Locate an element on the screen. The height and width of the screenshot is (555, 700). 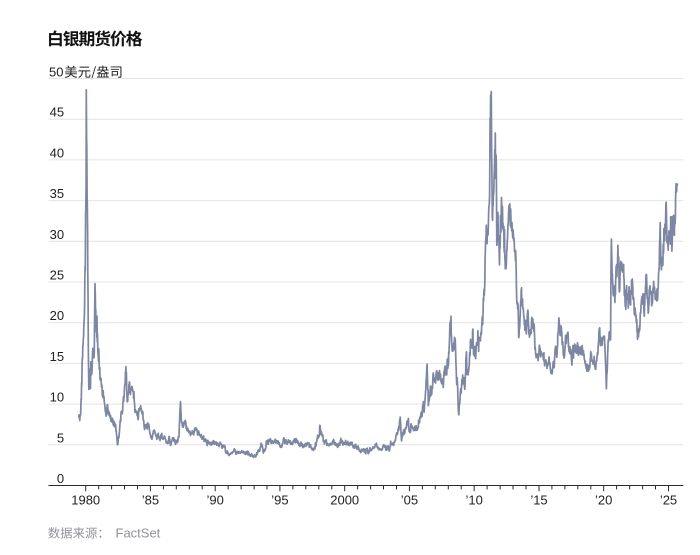
svg-text: ’10 is located at coordinates (474, 499).